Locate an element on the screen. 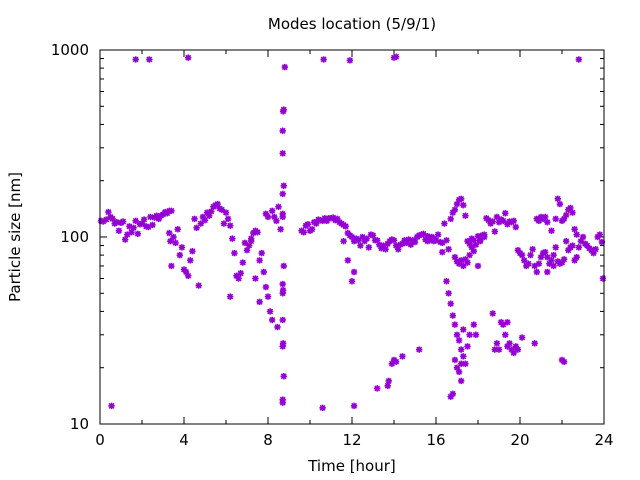  x-axis-label: Time [hour] is located at coordinates (351, 466).